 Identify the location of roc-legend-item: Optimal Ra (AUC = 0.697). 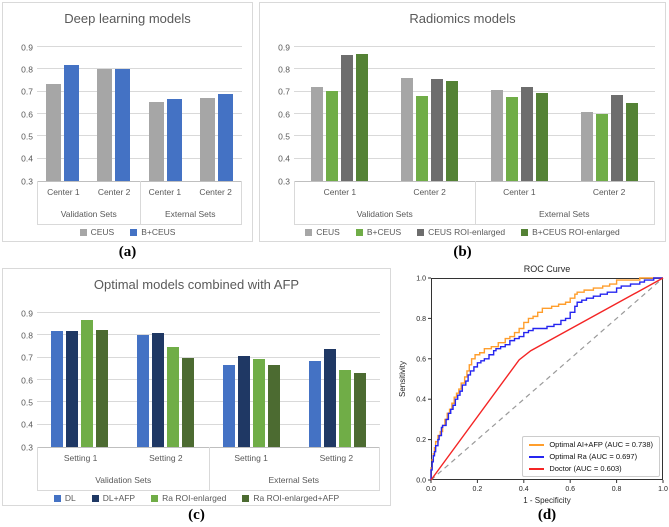
(591, 456).